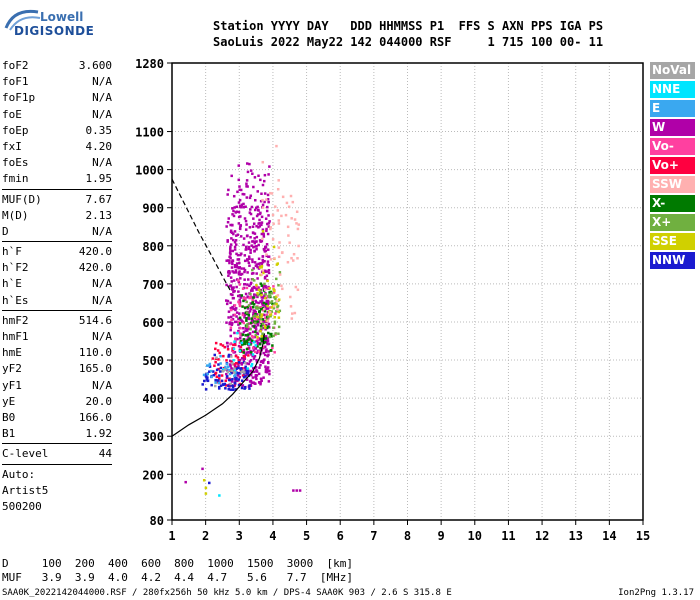 This screenshot has width=700, height=600. Describe the element at coordinates (149, 133) in the screenshot. I see `y-tick-label: 1100` at that location.